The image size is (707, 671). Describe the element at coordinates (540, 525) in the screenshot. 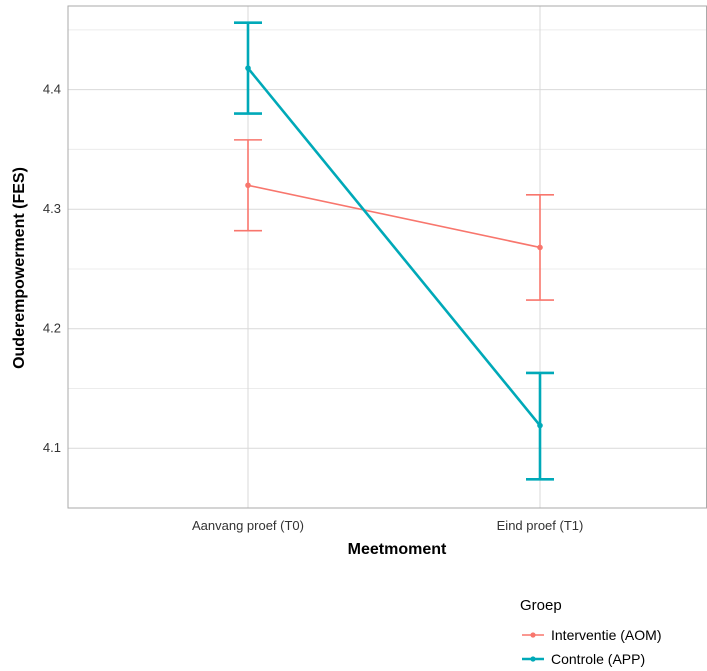

I see `x-tick-label: Eind proef (T1)` at that location.